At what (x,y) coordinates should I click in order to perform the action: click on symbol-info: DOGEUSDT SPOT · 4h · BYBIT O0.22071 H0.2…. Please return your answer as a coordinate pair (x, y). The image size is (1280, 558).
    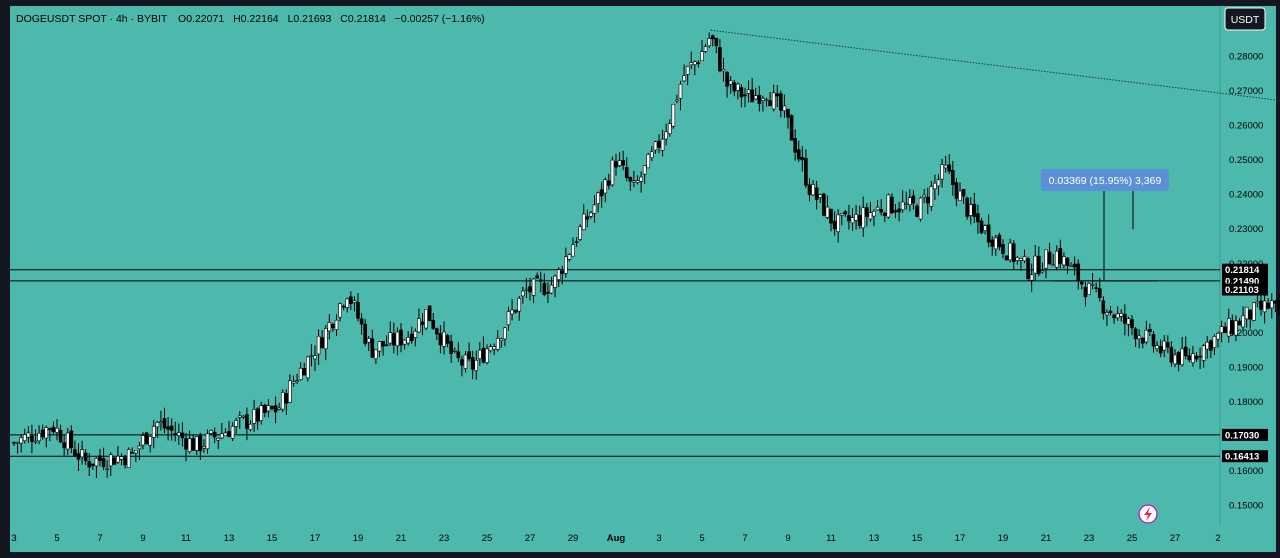
    Looking at the image, I should click on (250, 19).